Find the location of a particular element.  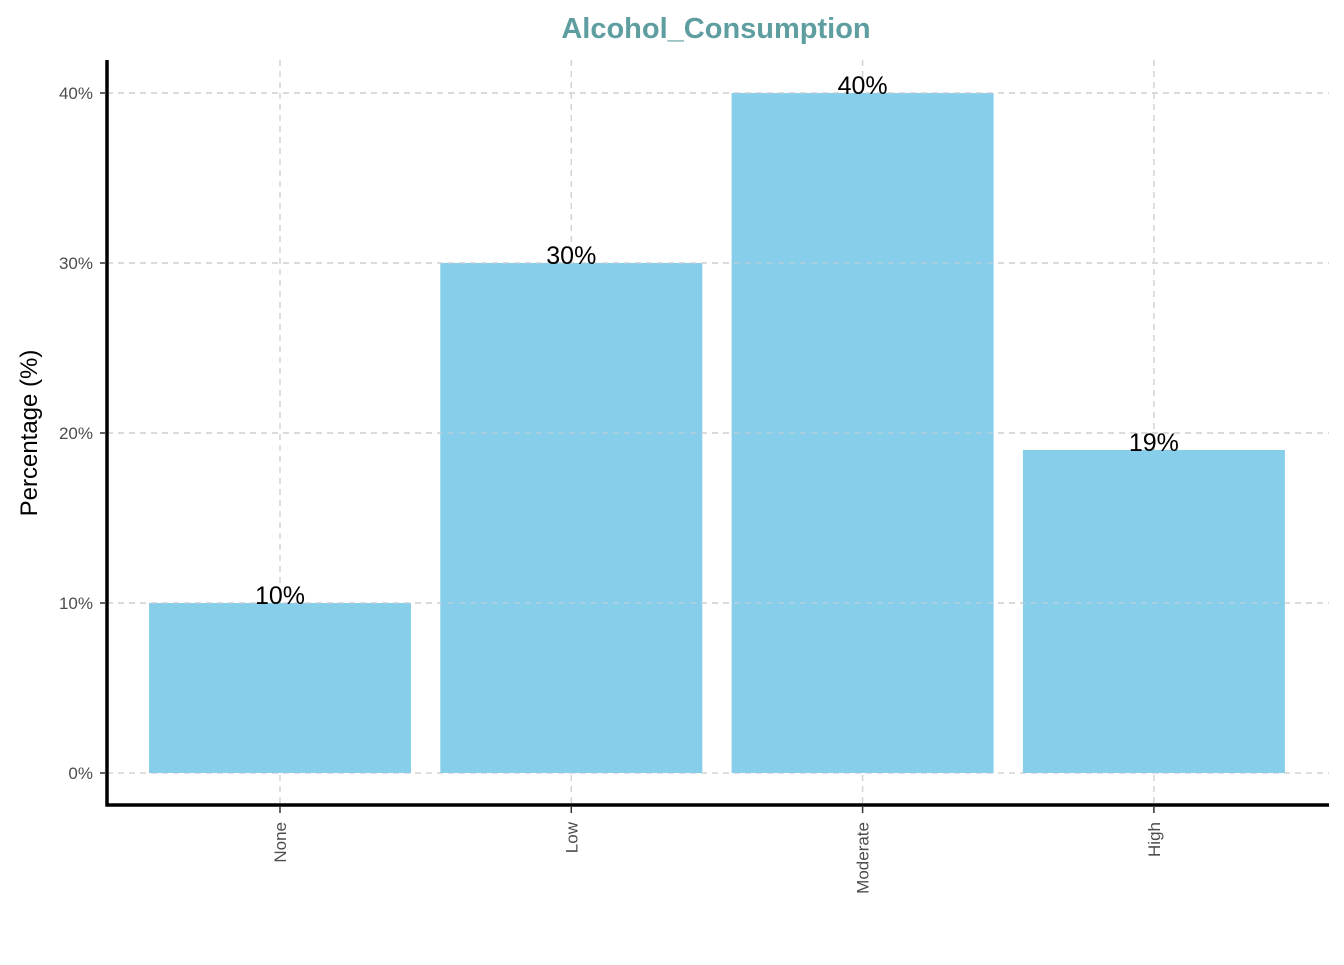

bar-none is located at coordinates (280, 688).